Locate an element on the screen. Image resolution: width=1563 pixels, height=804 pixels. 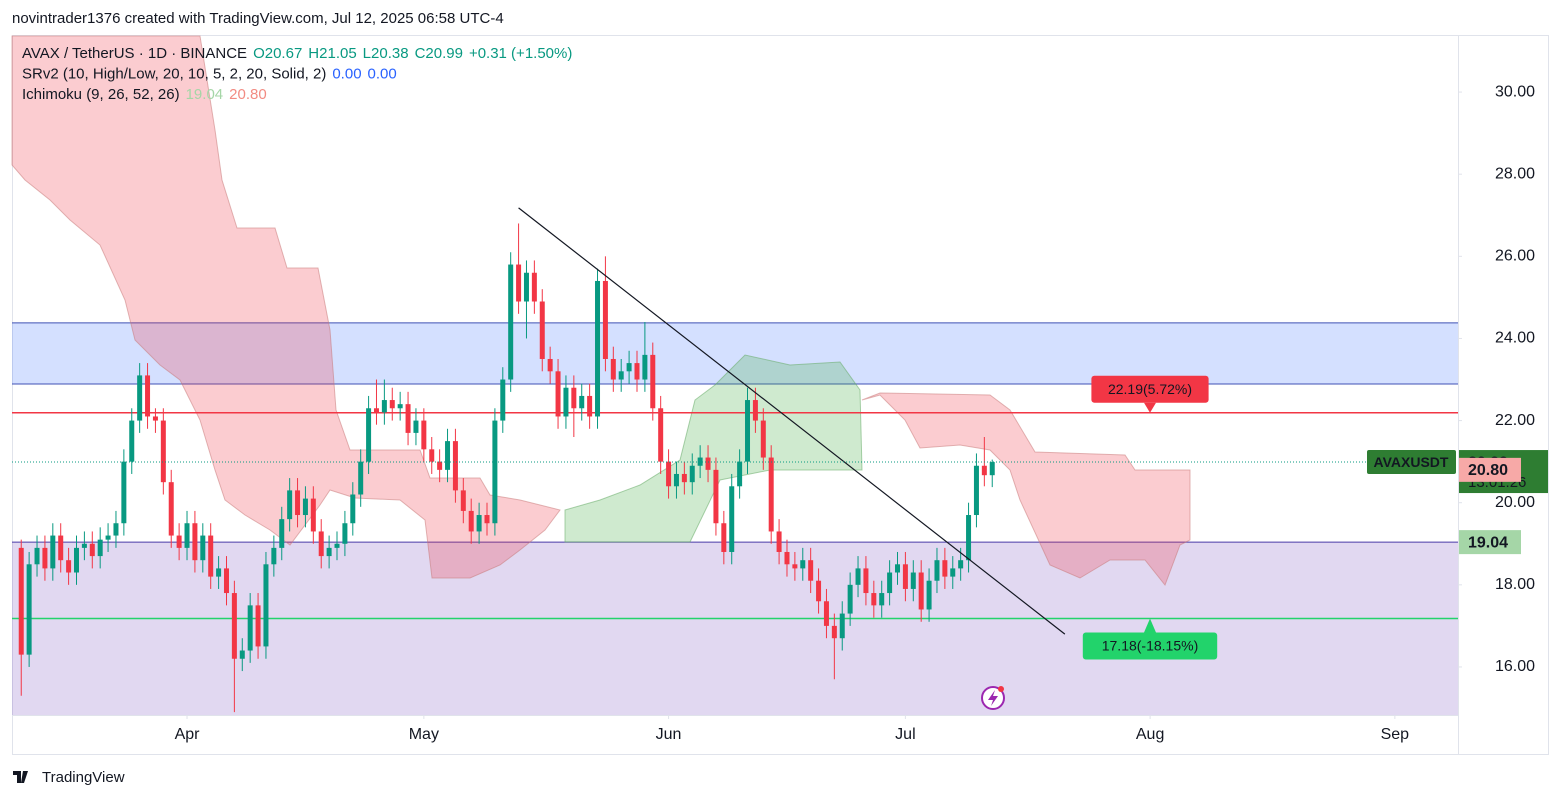
y-tick-label: 20.00 is located at coordinates (1515, 502).